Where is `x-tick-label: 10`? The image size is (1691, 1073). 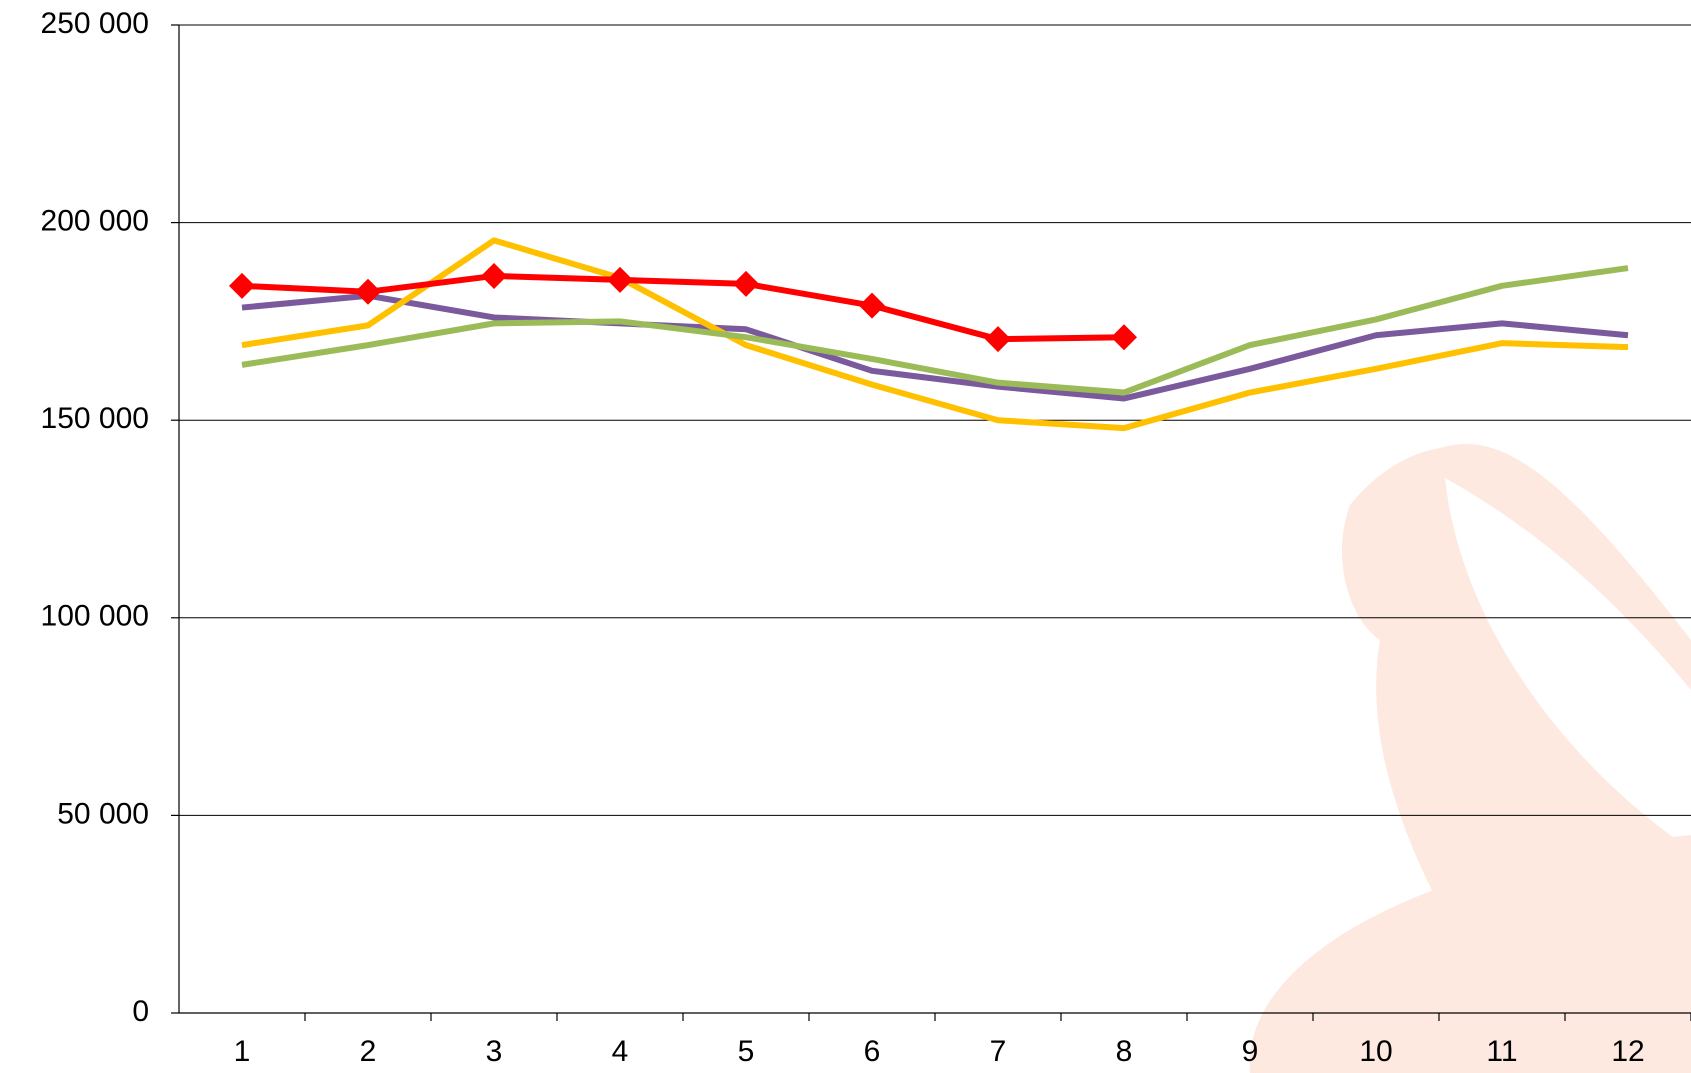
x-tick-label: 10 is located at coordinates (1375, 1051).